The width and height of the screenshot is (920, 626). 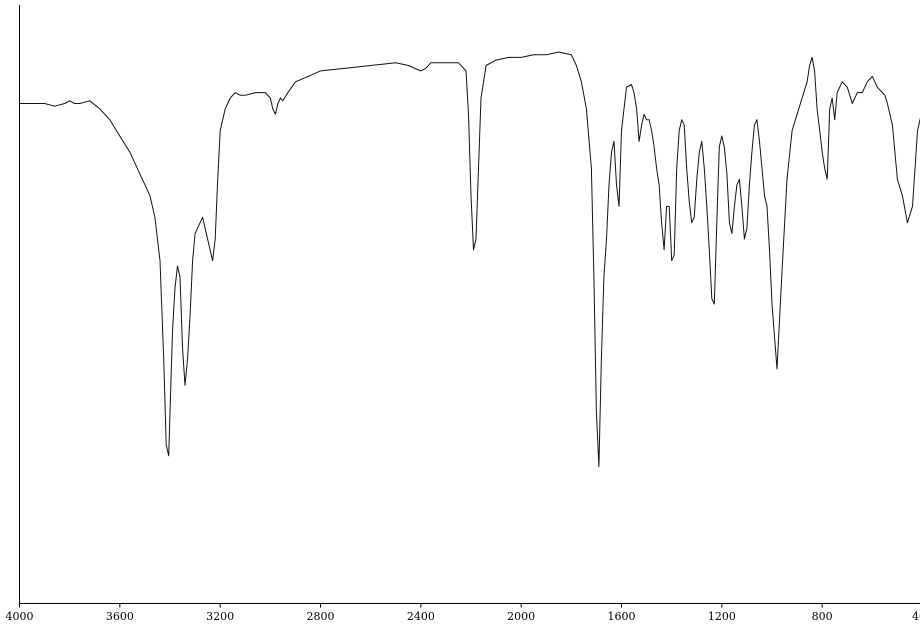 What do you see at coordinates (916, 616) in the screenshot?
I see `x-tick-label: 400` at bounding box center [916, 616].